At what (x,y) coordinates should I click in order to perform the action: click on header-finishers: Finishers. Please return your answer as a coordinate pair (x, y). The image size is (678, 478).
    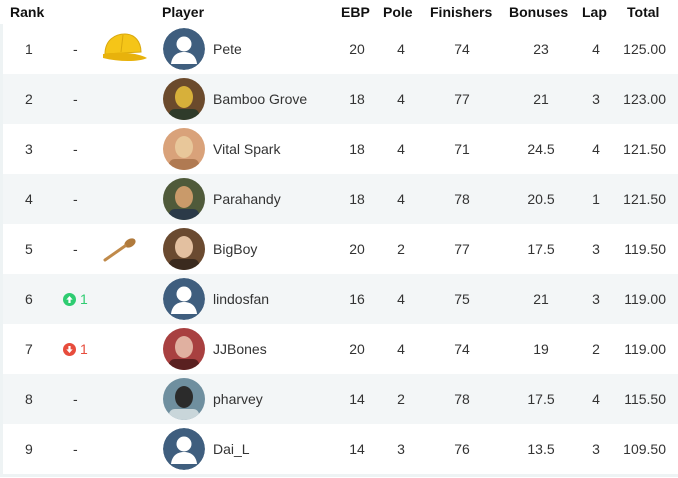
    Looking at the image, I should click on (461, 12).